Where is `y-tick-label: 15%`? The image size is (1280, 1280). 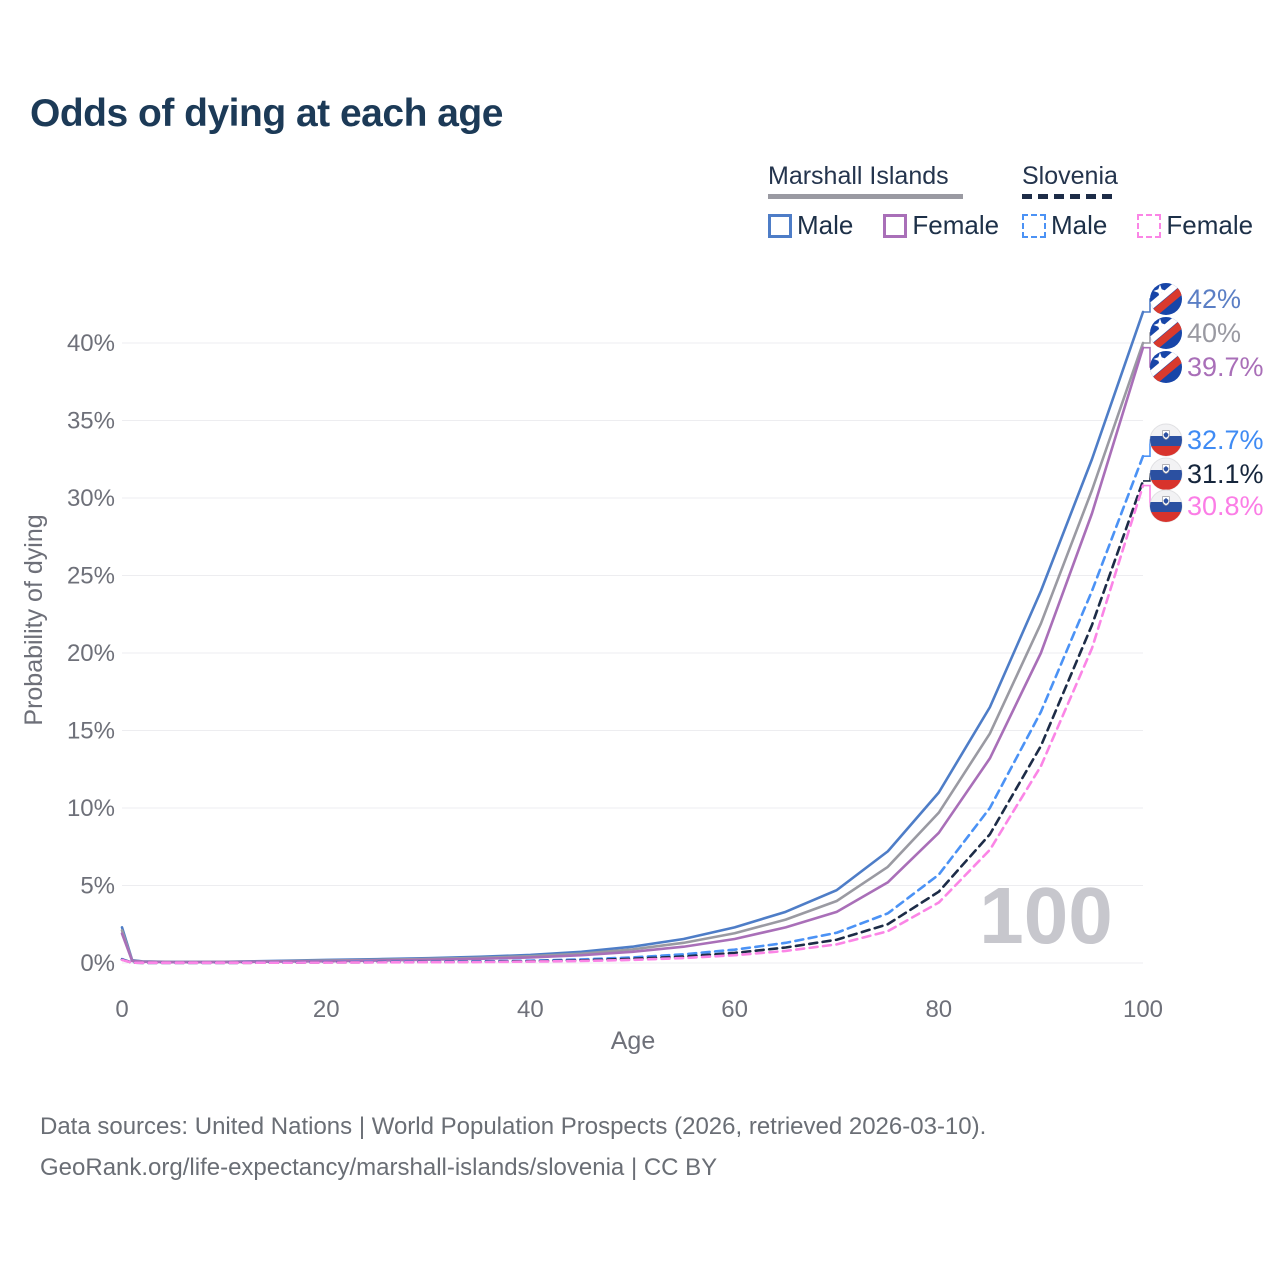 y-tick-label: 15% is located at coordinates (91, 731).